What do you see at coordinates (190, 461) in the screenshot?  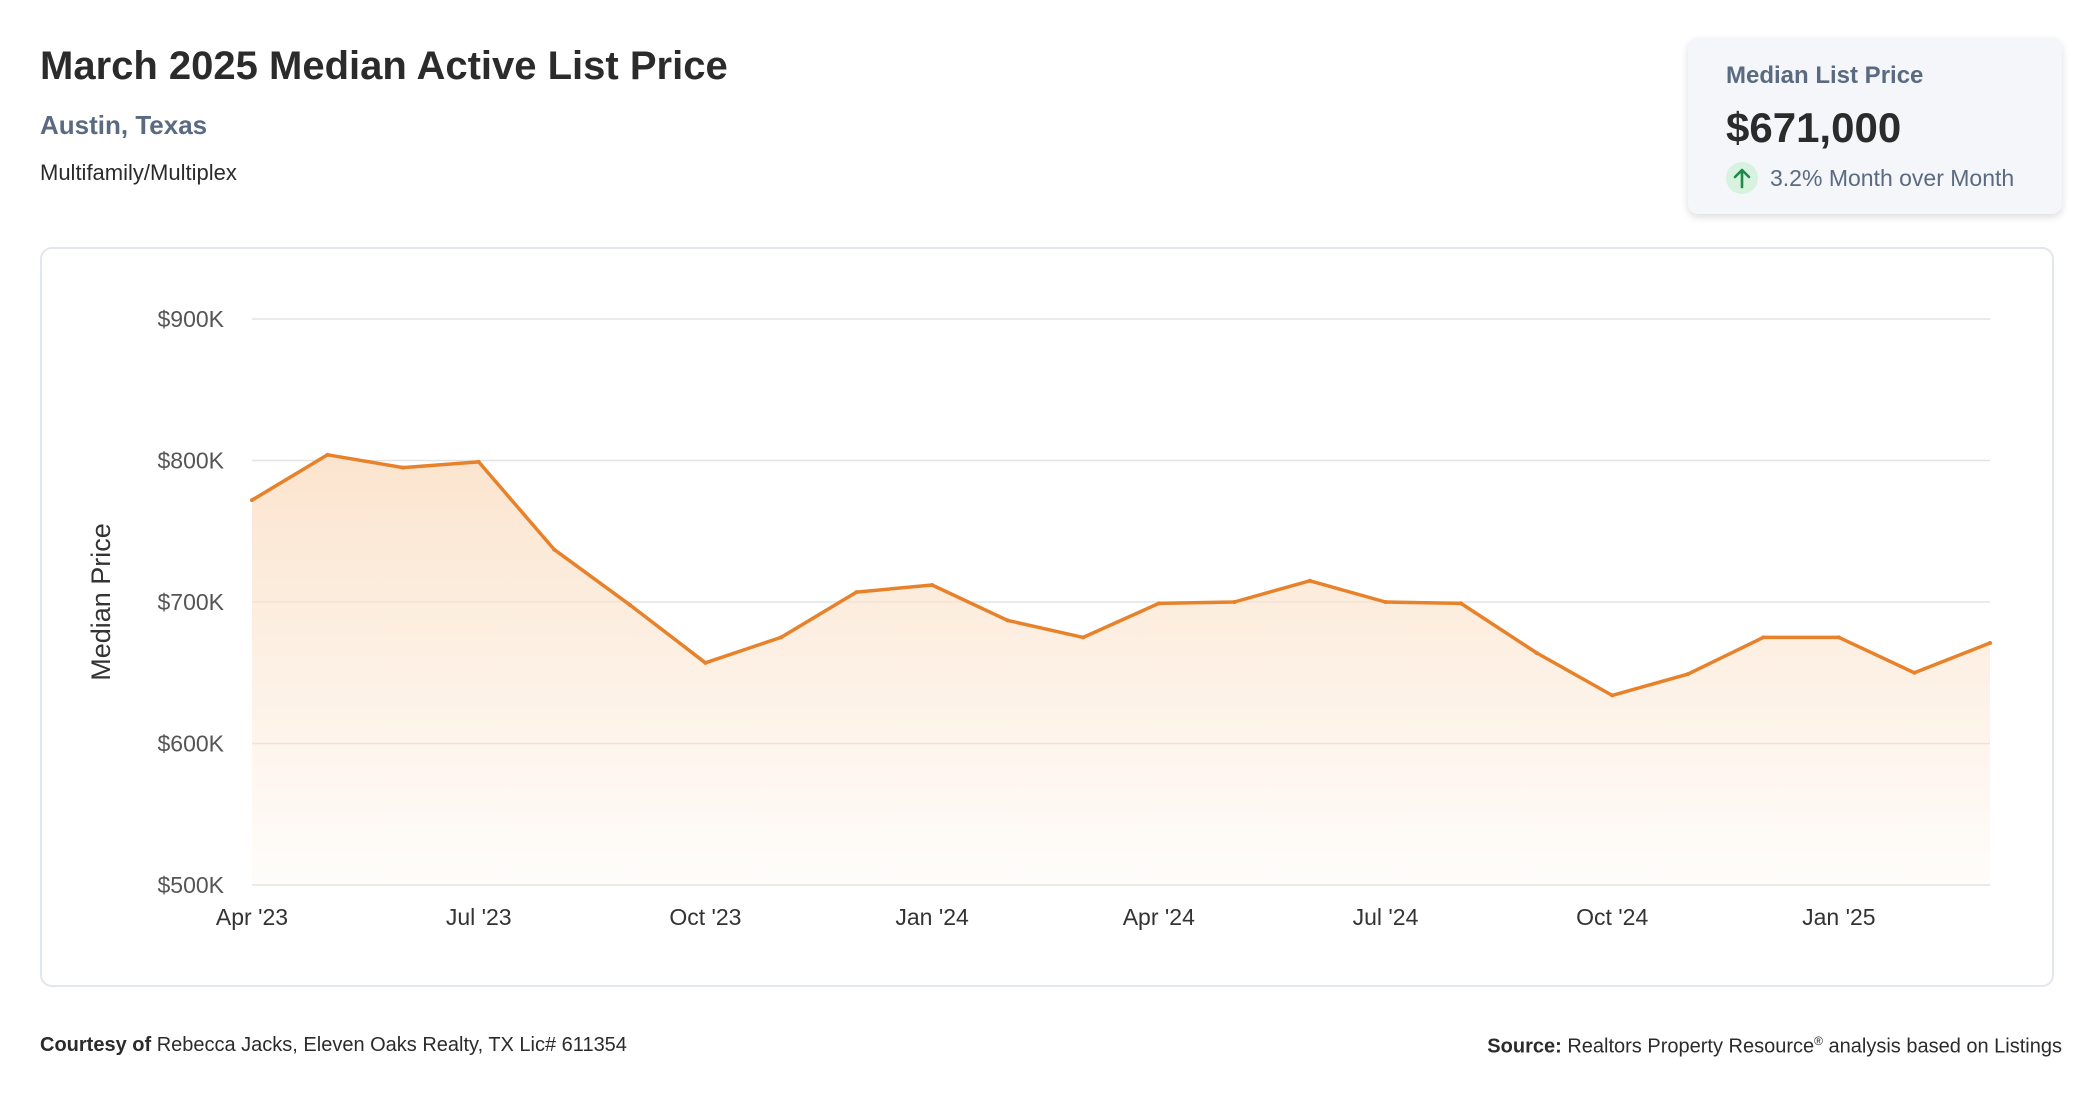 I see `y-tick-label: $800K` at bounding box center [190, 461].